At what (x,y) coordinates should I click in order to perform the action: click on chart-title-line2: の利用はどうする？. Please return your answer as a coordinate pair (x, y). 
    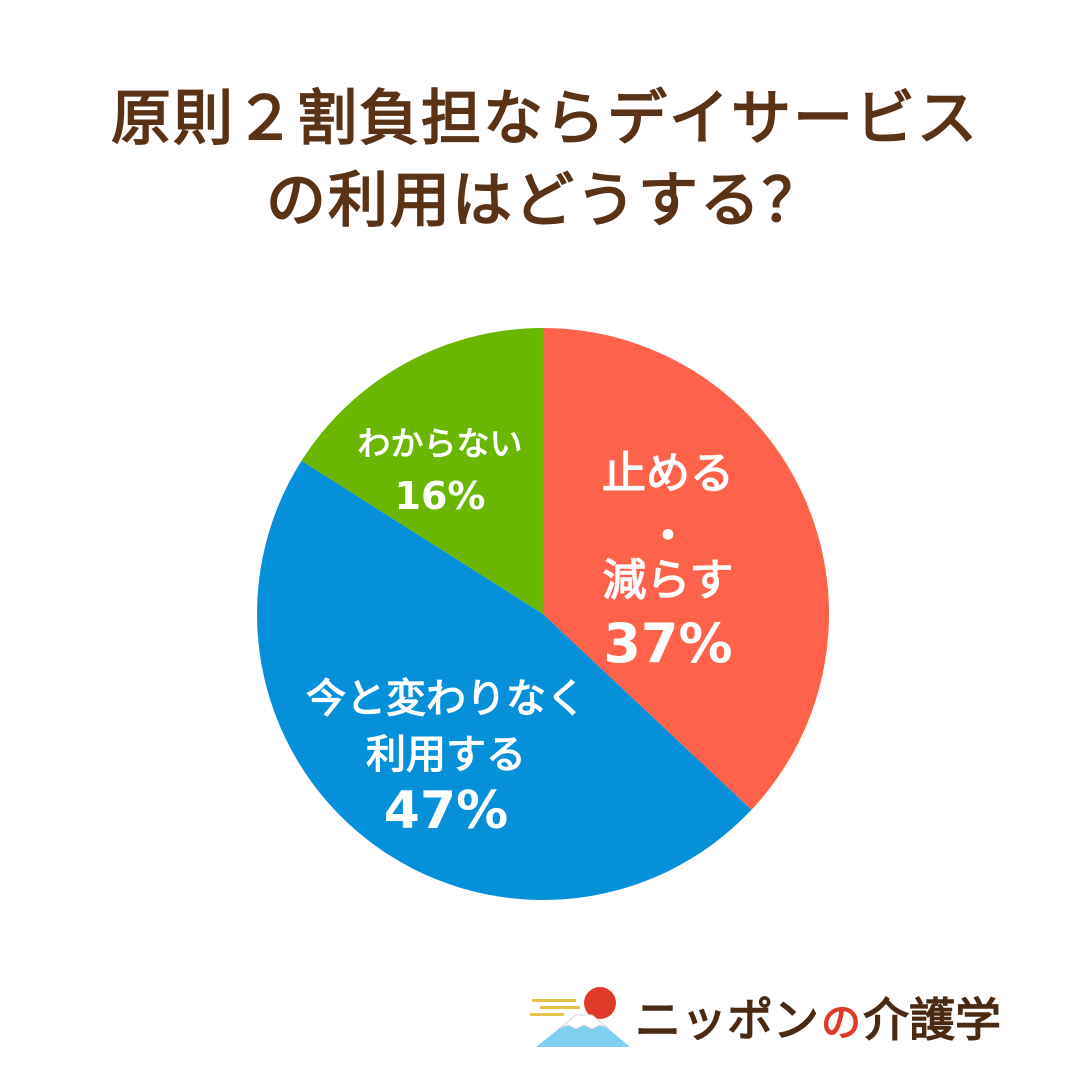
    Looking at the image, I should click on (545, 201).